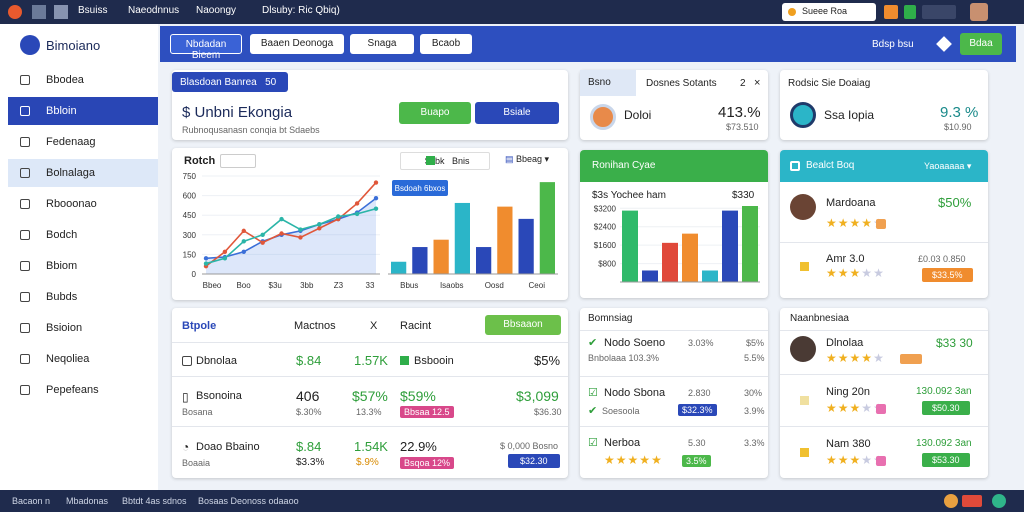  I want to click on revenue-chart: $800 $1600 $2400 $3200, so click(677, 243).